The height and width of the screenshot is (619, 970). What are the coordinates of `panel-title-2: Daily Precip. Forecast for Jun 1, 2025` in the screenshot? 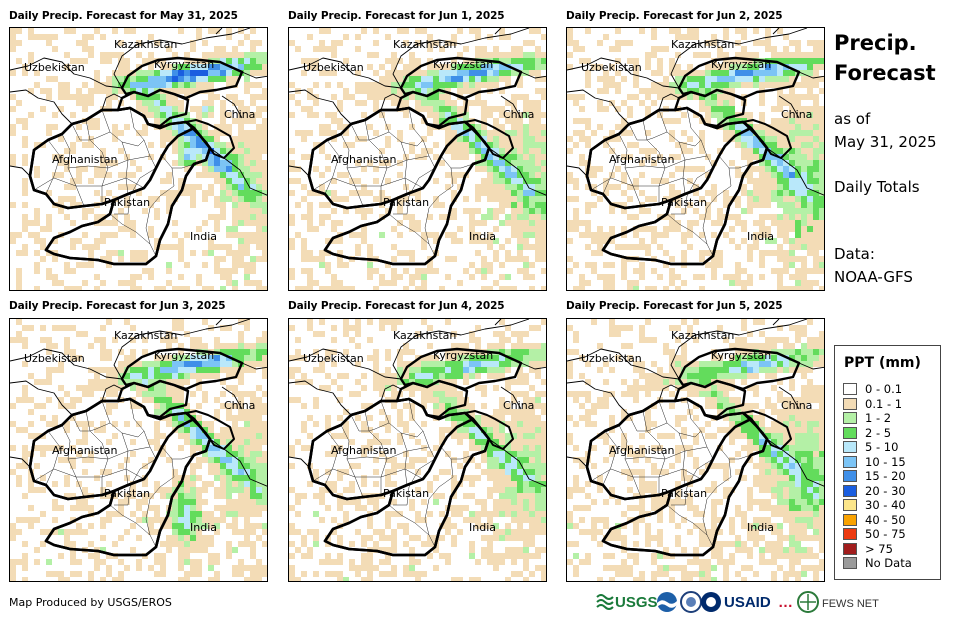 It's located at (396, 16).